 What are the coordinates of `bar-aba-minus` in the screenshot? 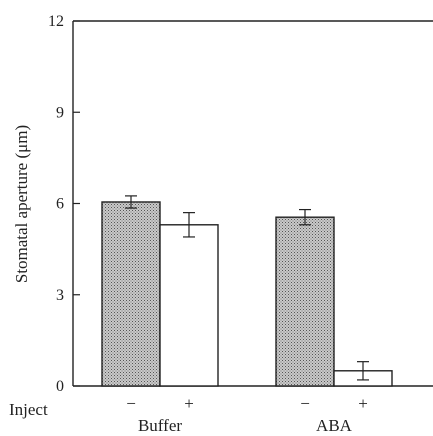 It's located at (305, 301).